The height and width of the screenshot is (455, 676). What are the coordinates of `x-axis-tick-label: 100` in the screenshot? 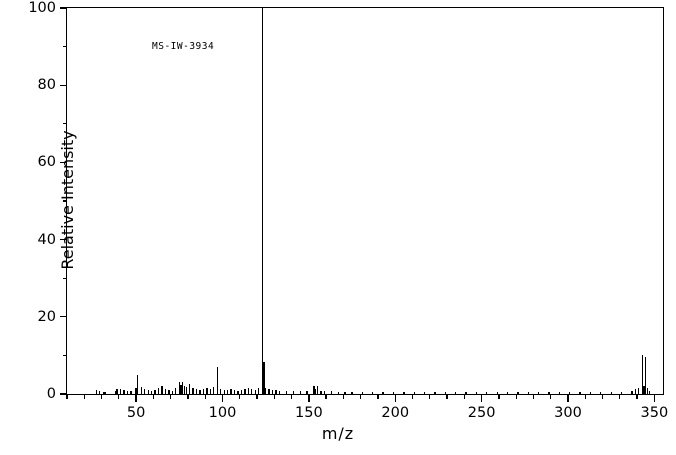 It's located at (222, 413).